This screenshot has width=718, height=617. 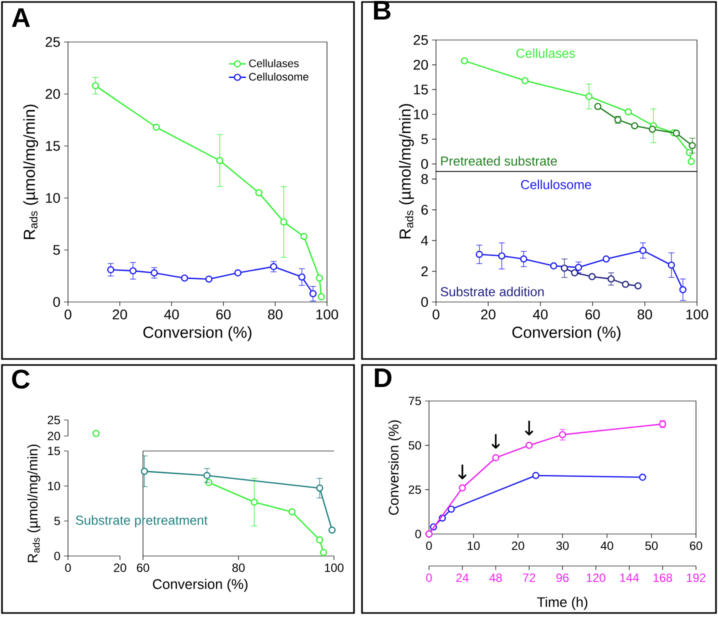 I want to click on y-axis-title: Conversion (%), so click(x=395, y=467).